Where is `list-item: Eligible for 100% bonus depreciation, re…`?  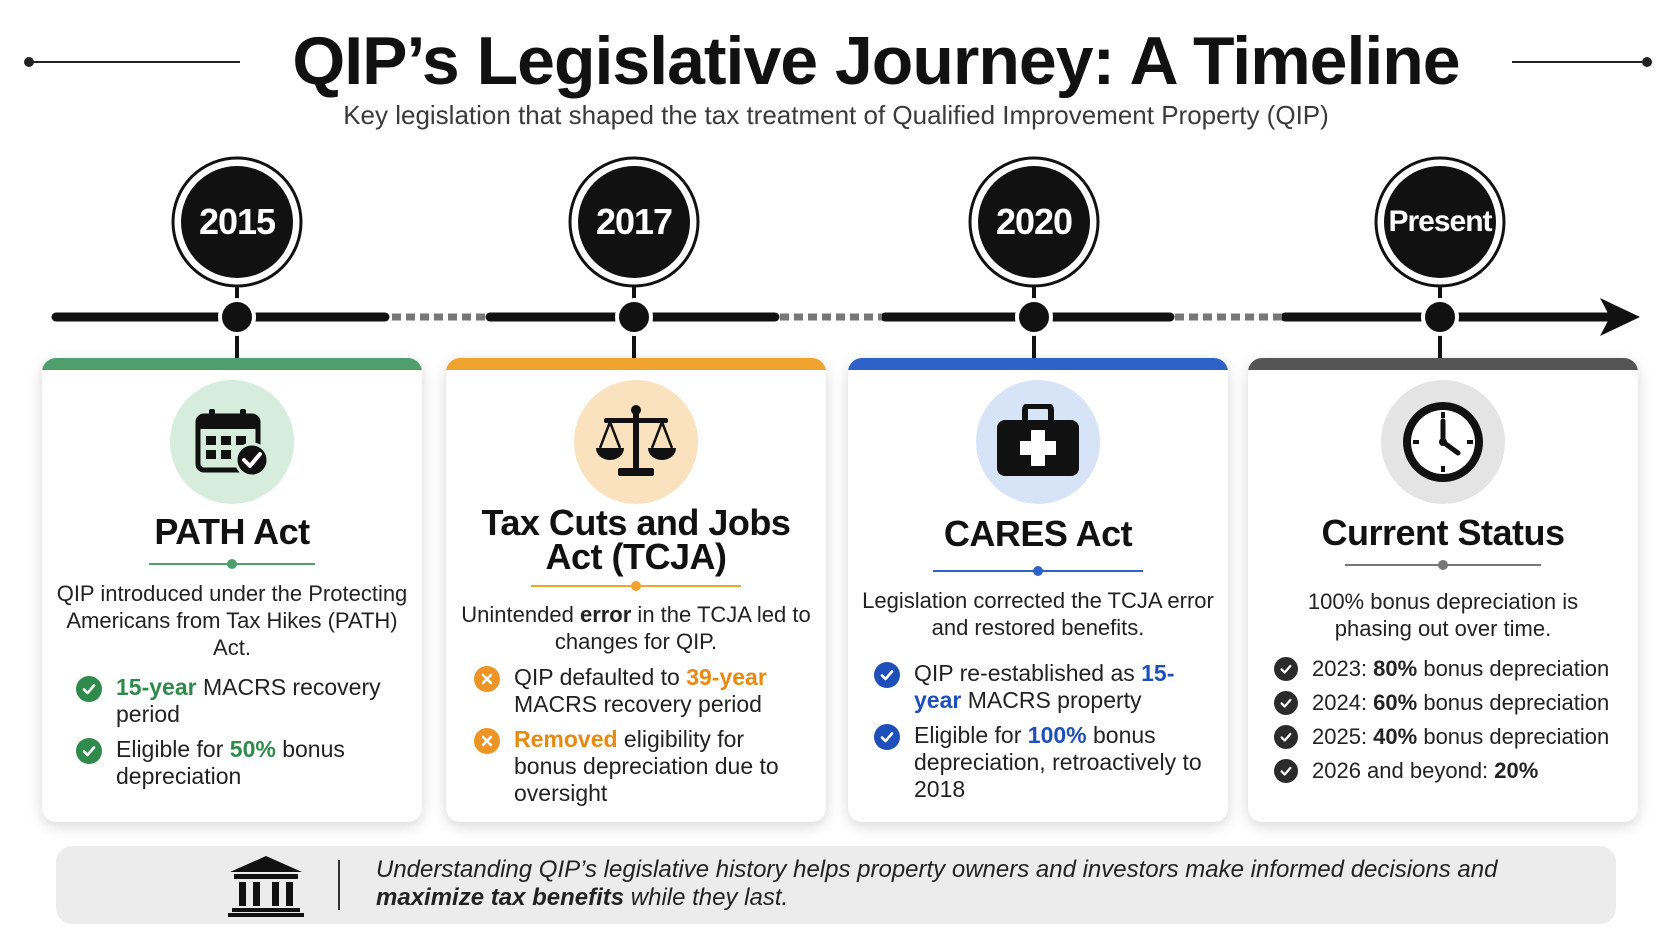
list-item: Eligible for 100% bonus depreciation, re… is located at coordinates (1042, 762).